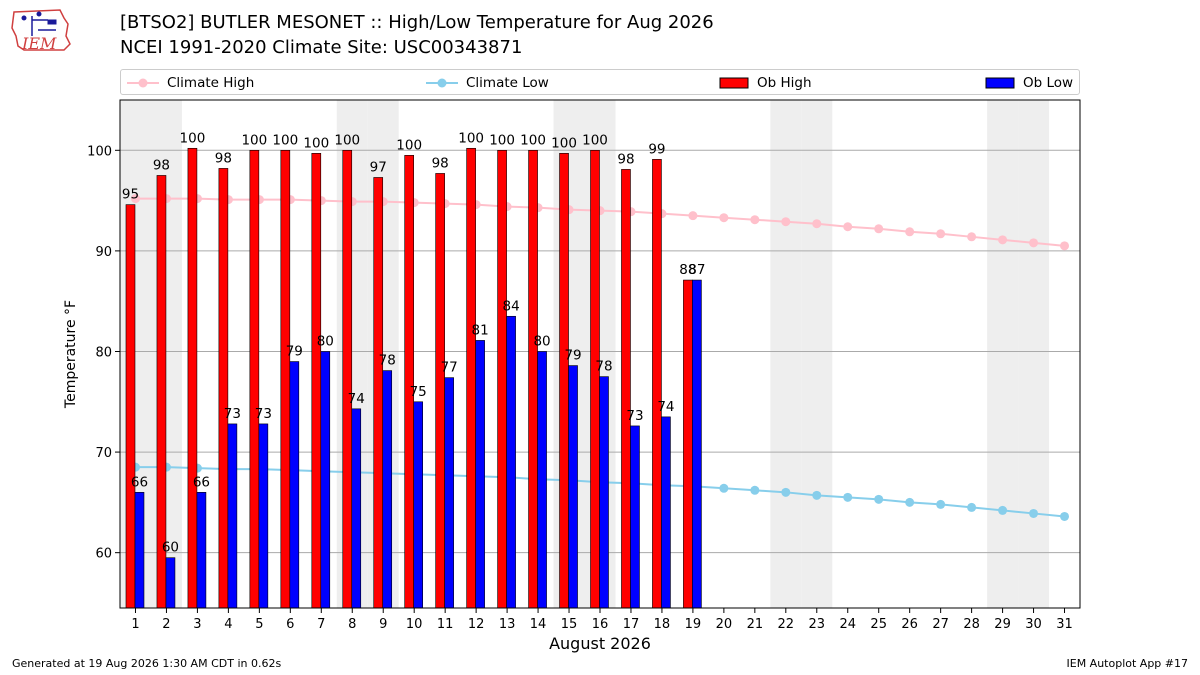 The image size is (1200, 675). What do you see at coordinates (1000, 83) in the screenshot?
I see `ob-low-swatch-icon` at bounding box center [1000, 83].